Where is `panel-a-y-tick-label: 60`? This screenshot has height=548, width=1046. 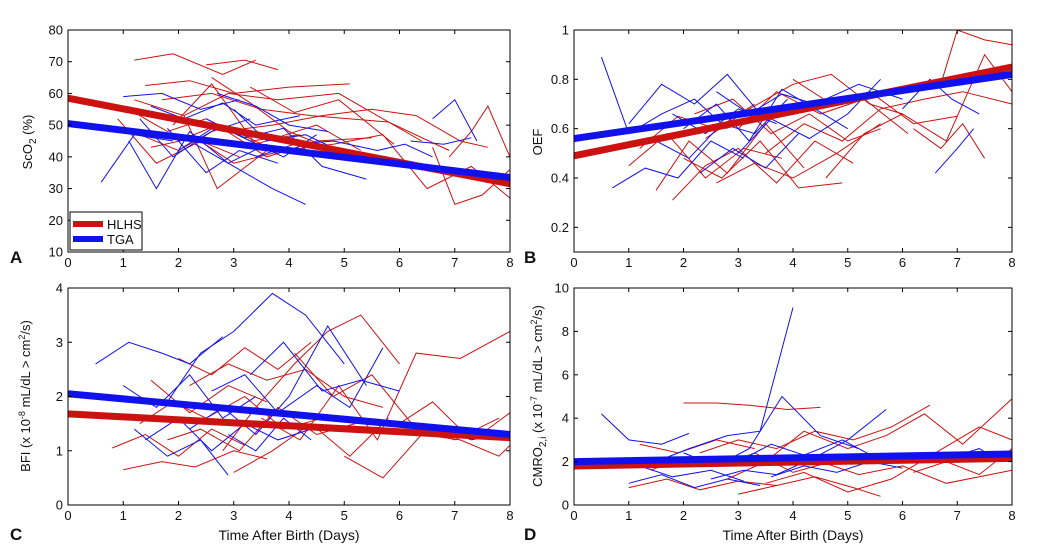
panel-a-y-tick-label: 60 is located at coordinates (56, 93).